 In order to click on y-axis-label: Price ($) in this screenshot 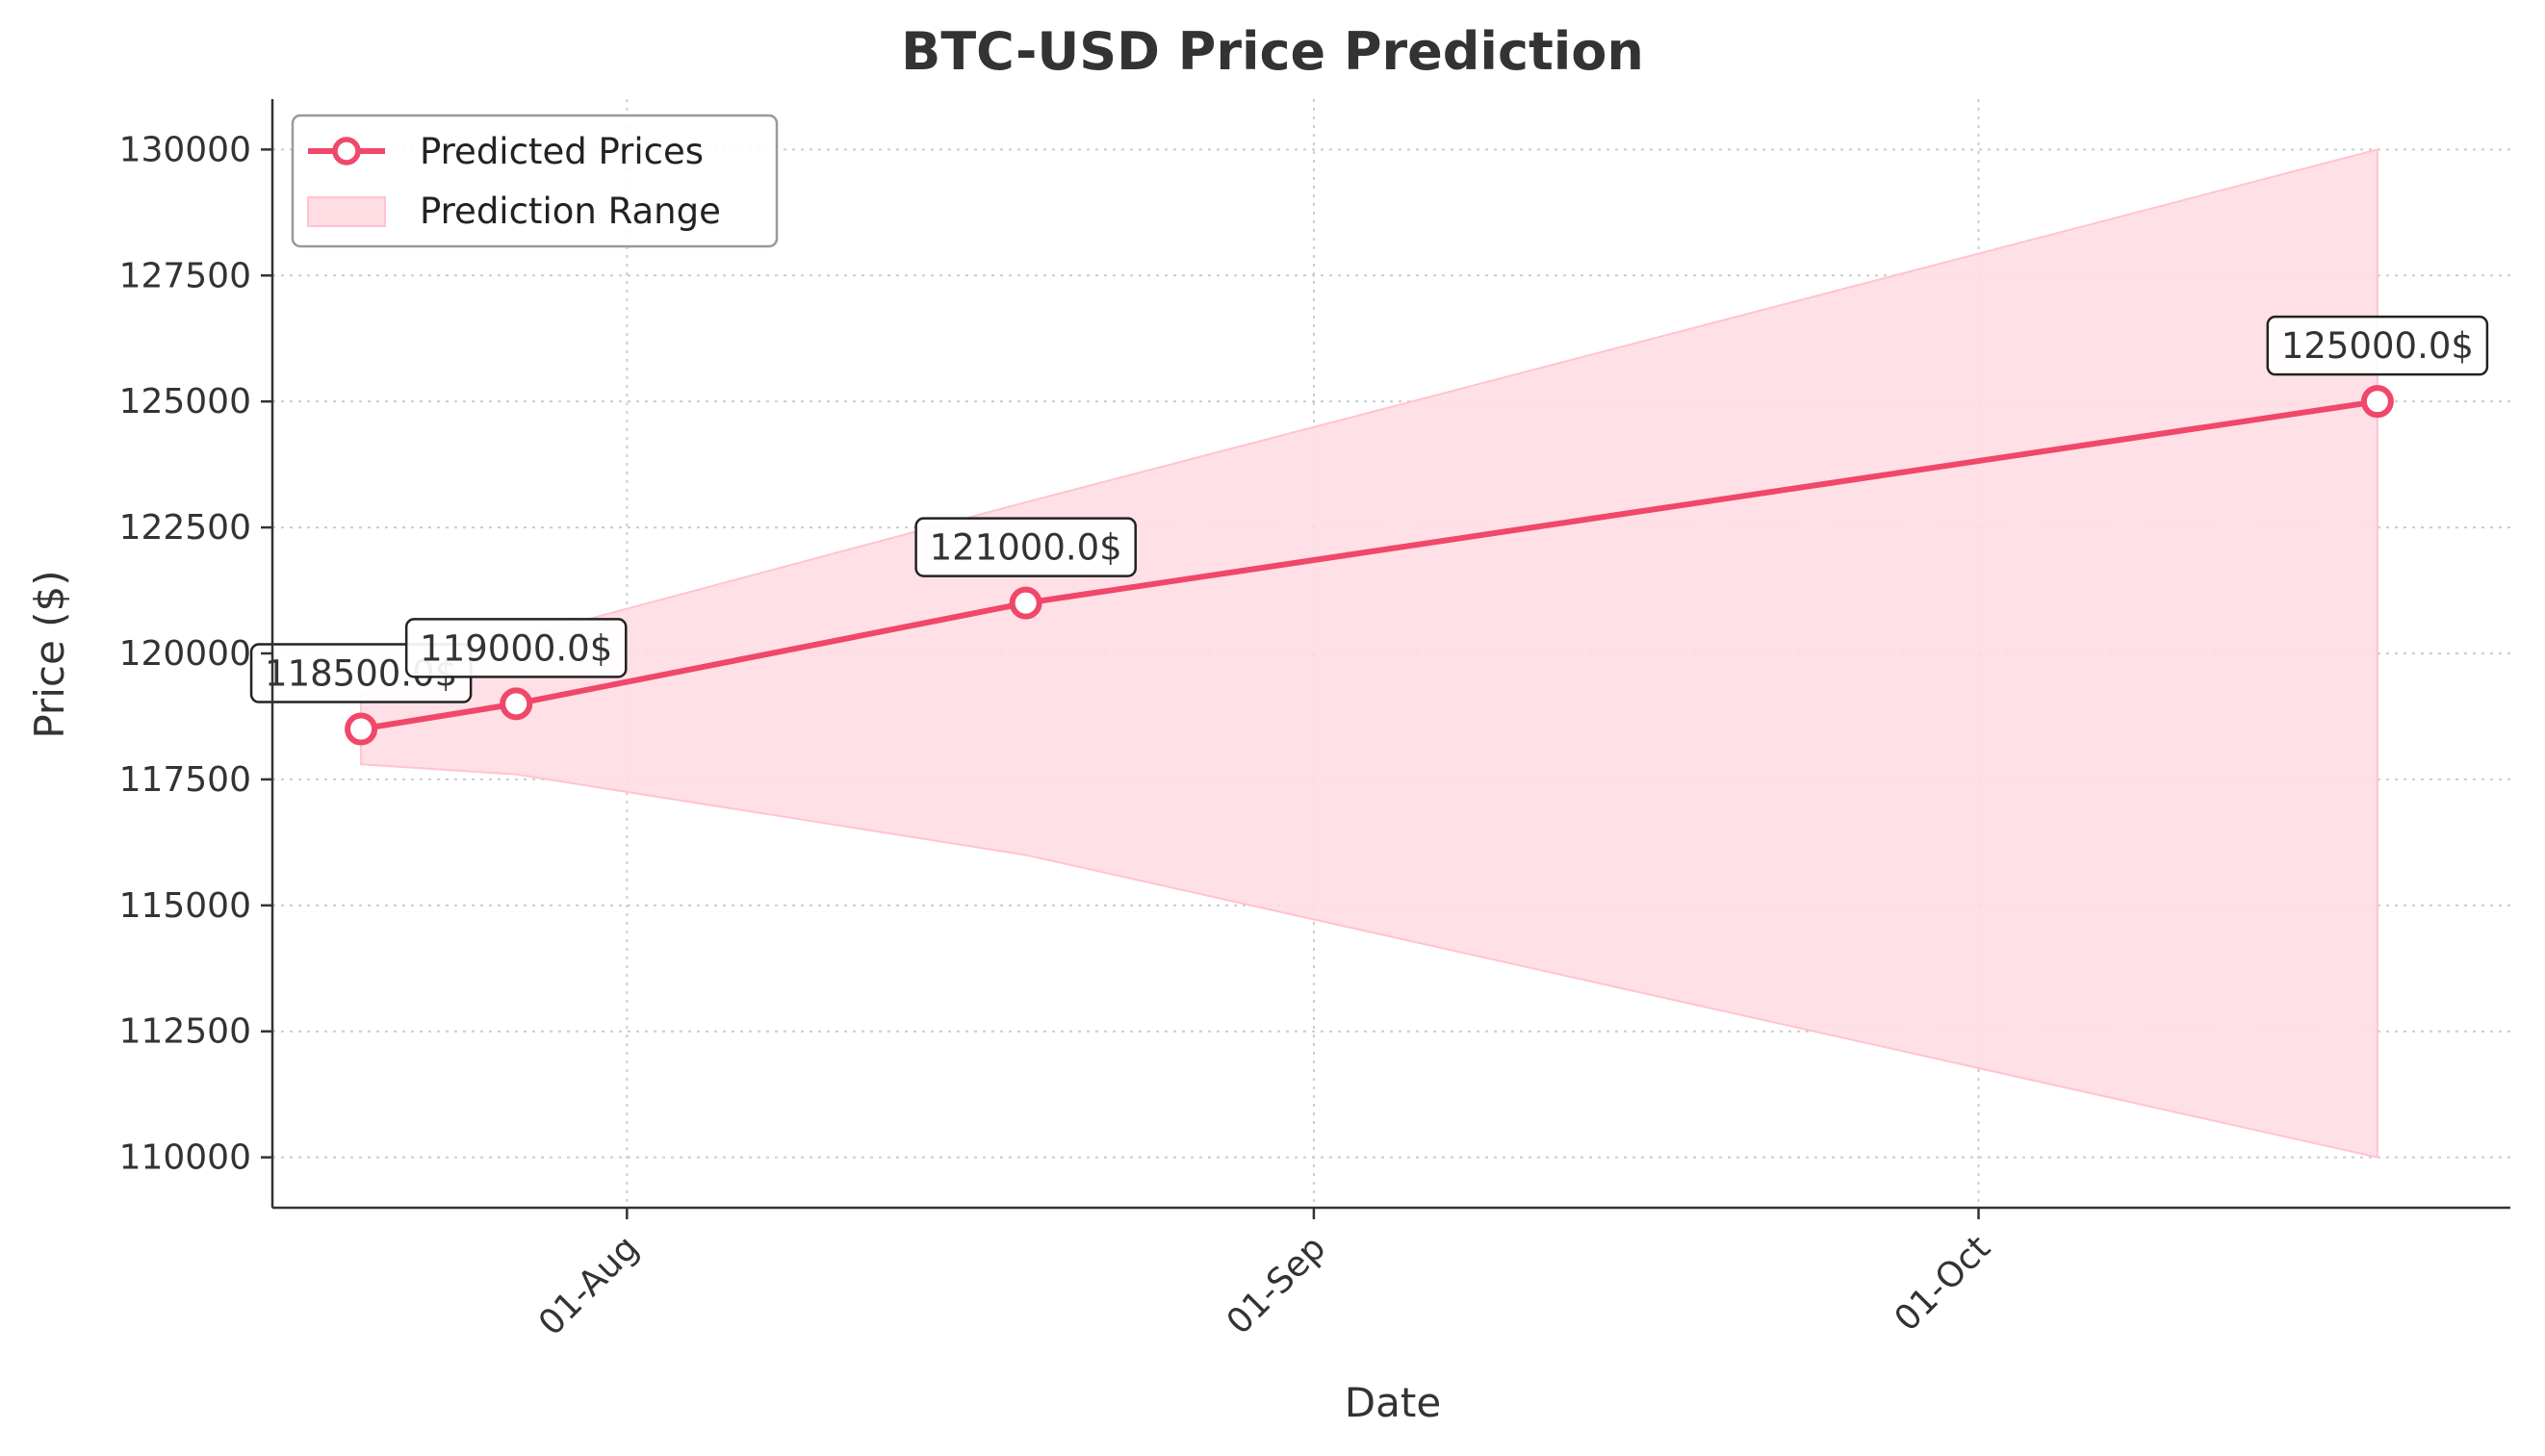, I will do `click(49, 654)`.